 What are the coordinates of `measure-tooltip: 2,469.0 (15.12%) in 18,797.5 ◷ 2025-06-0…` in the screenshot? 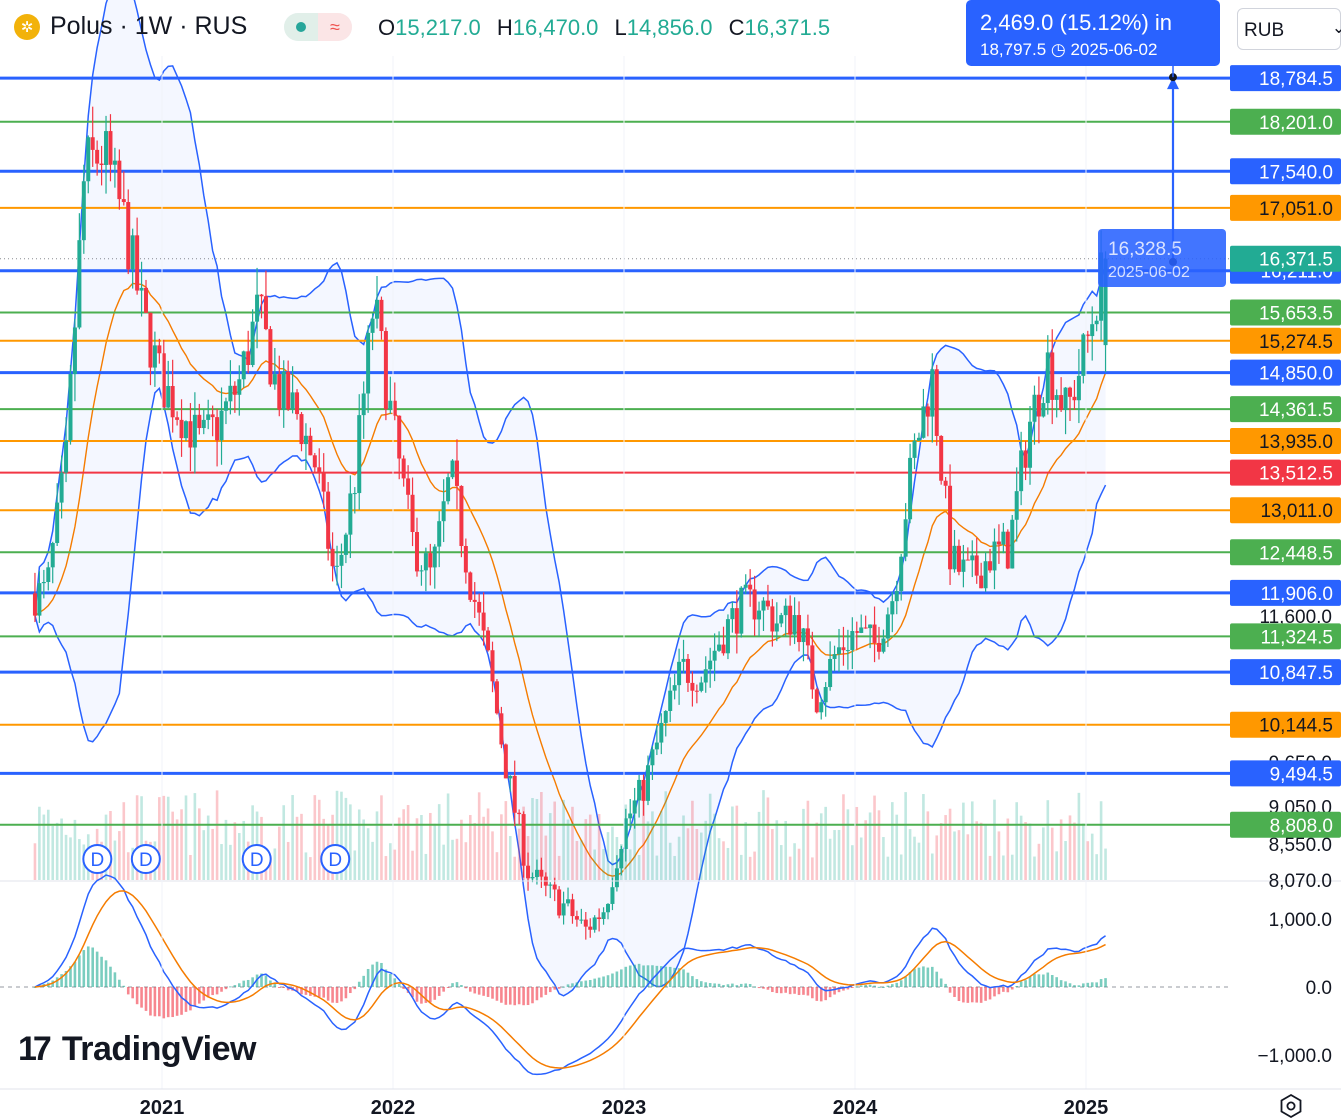 It's located at (1093, 33).